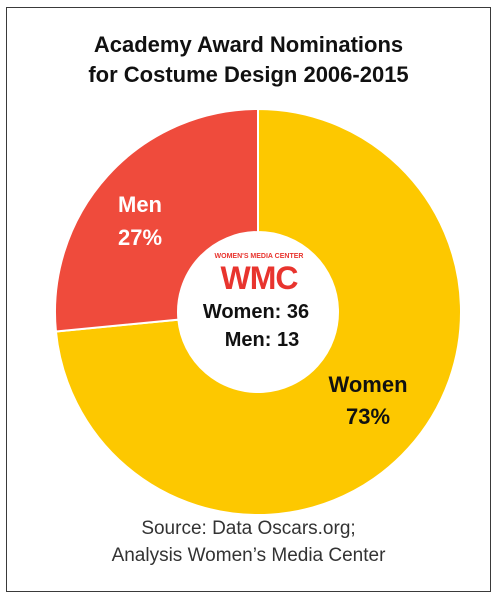 Image resolution: width=497 pixels, height=597 pixels. What do you see at coordinates (259, 256) in the screenshot?
I see `wmc-logo-top-text: WOMEN'S MEDIA CENTER` at bounding box center [259, 256].